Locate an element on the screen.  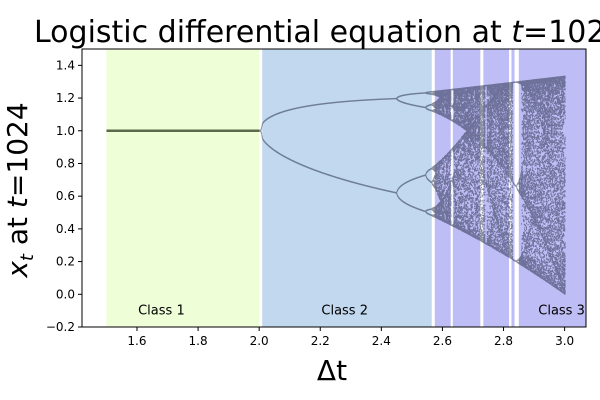
x-tick-label: 1.6 is located at coordinates (136, 341).